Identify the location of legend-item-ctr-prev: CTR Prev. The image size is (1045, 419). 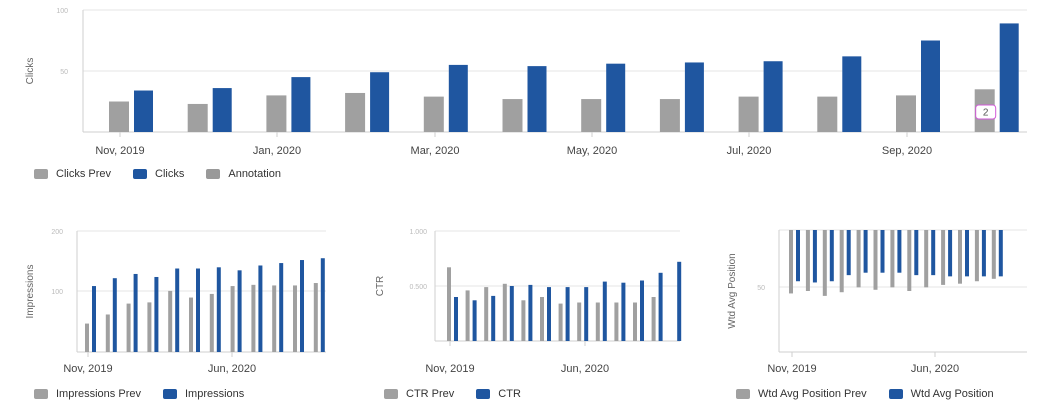
(419, 394).